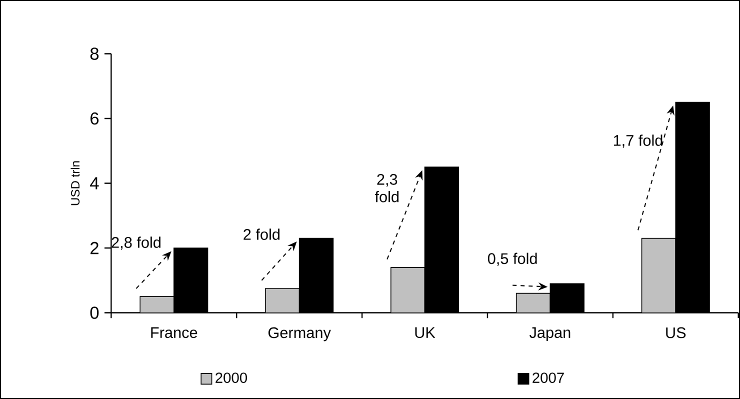 The image size is (740, 399). Describe the element at coordinates (512, 259) in the screenshot. I see `annotation: 0,5 fold` at that location.